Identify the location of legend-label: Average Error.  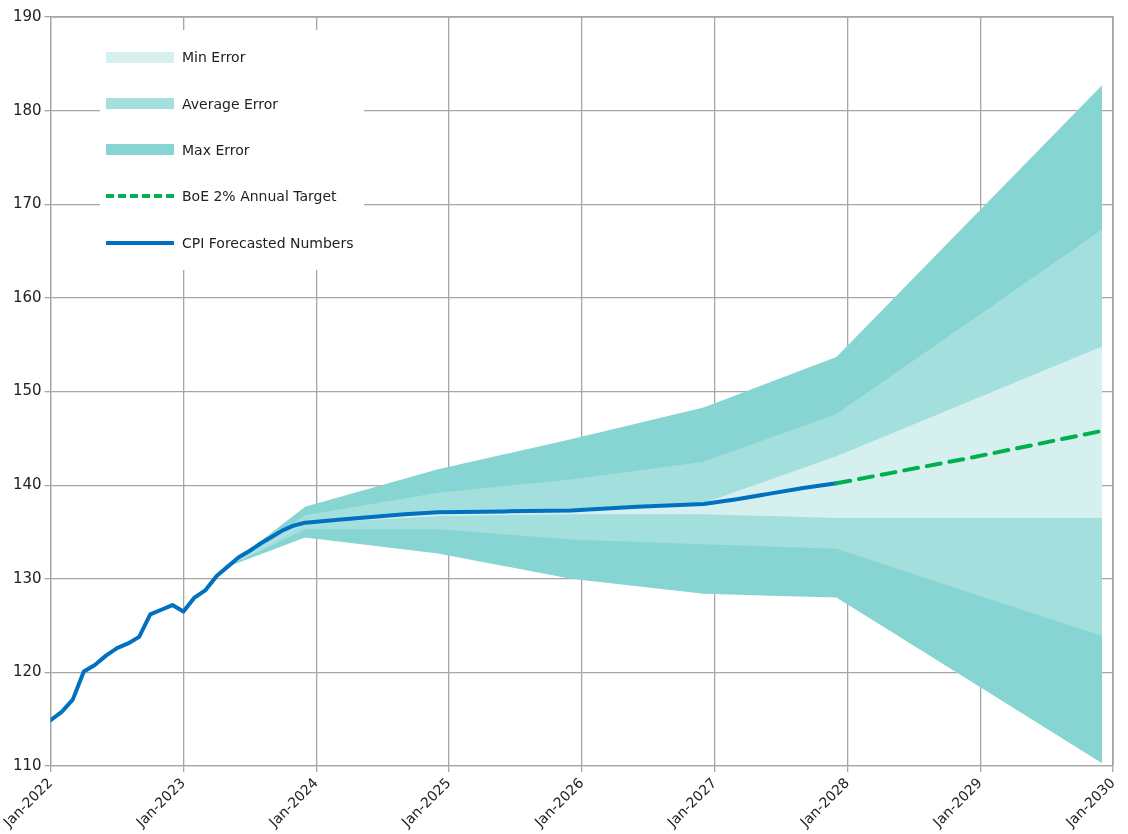
(230, 103).